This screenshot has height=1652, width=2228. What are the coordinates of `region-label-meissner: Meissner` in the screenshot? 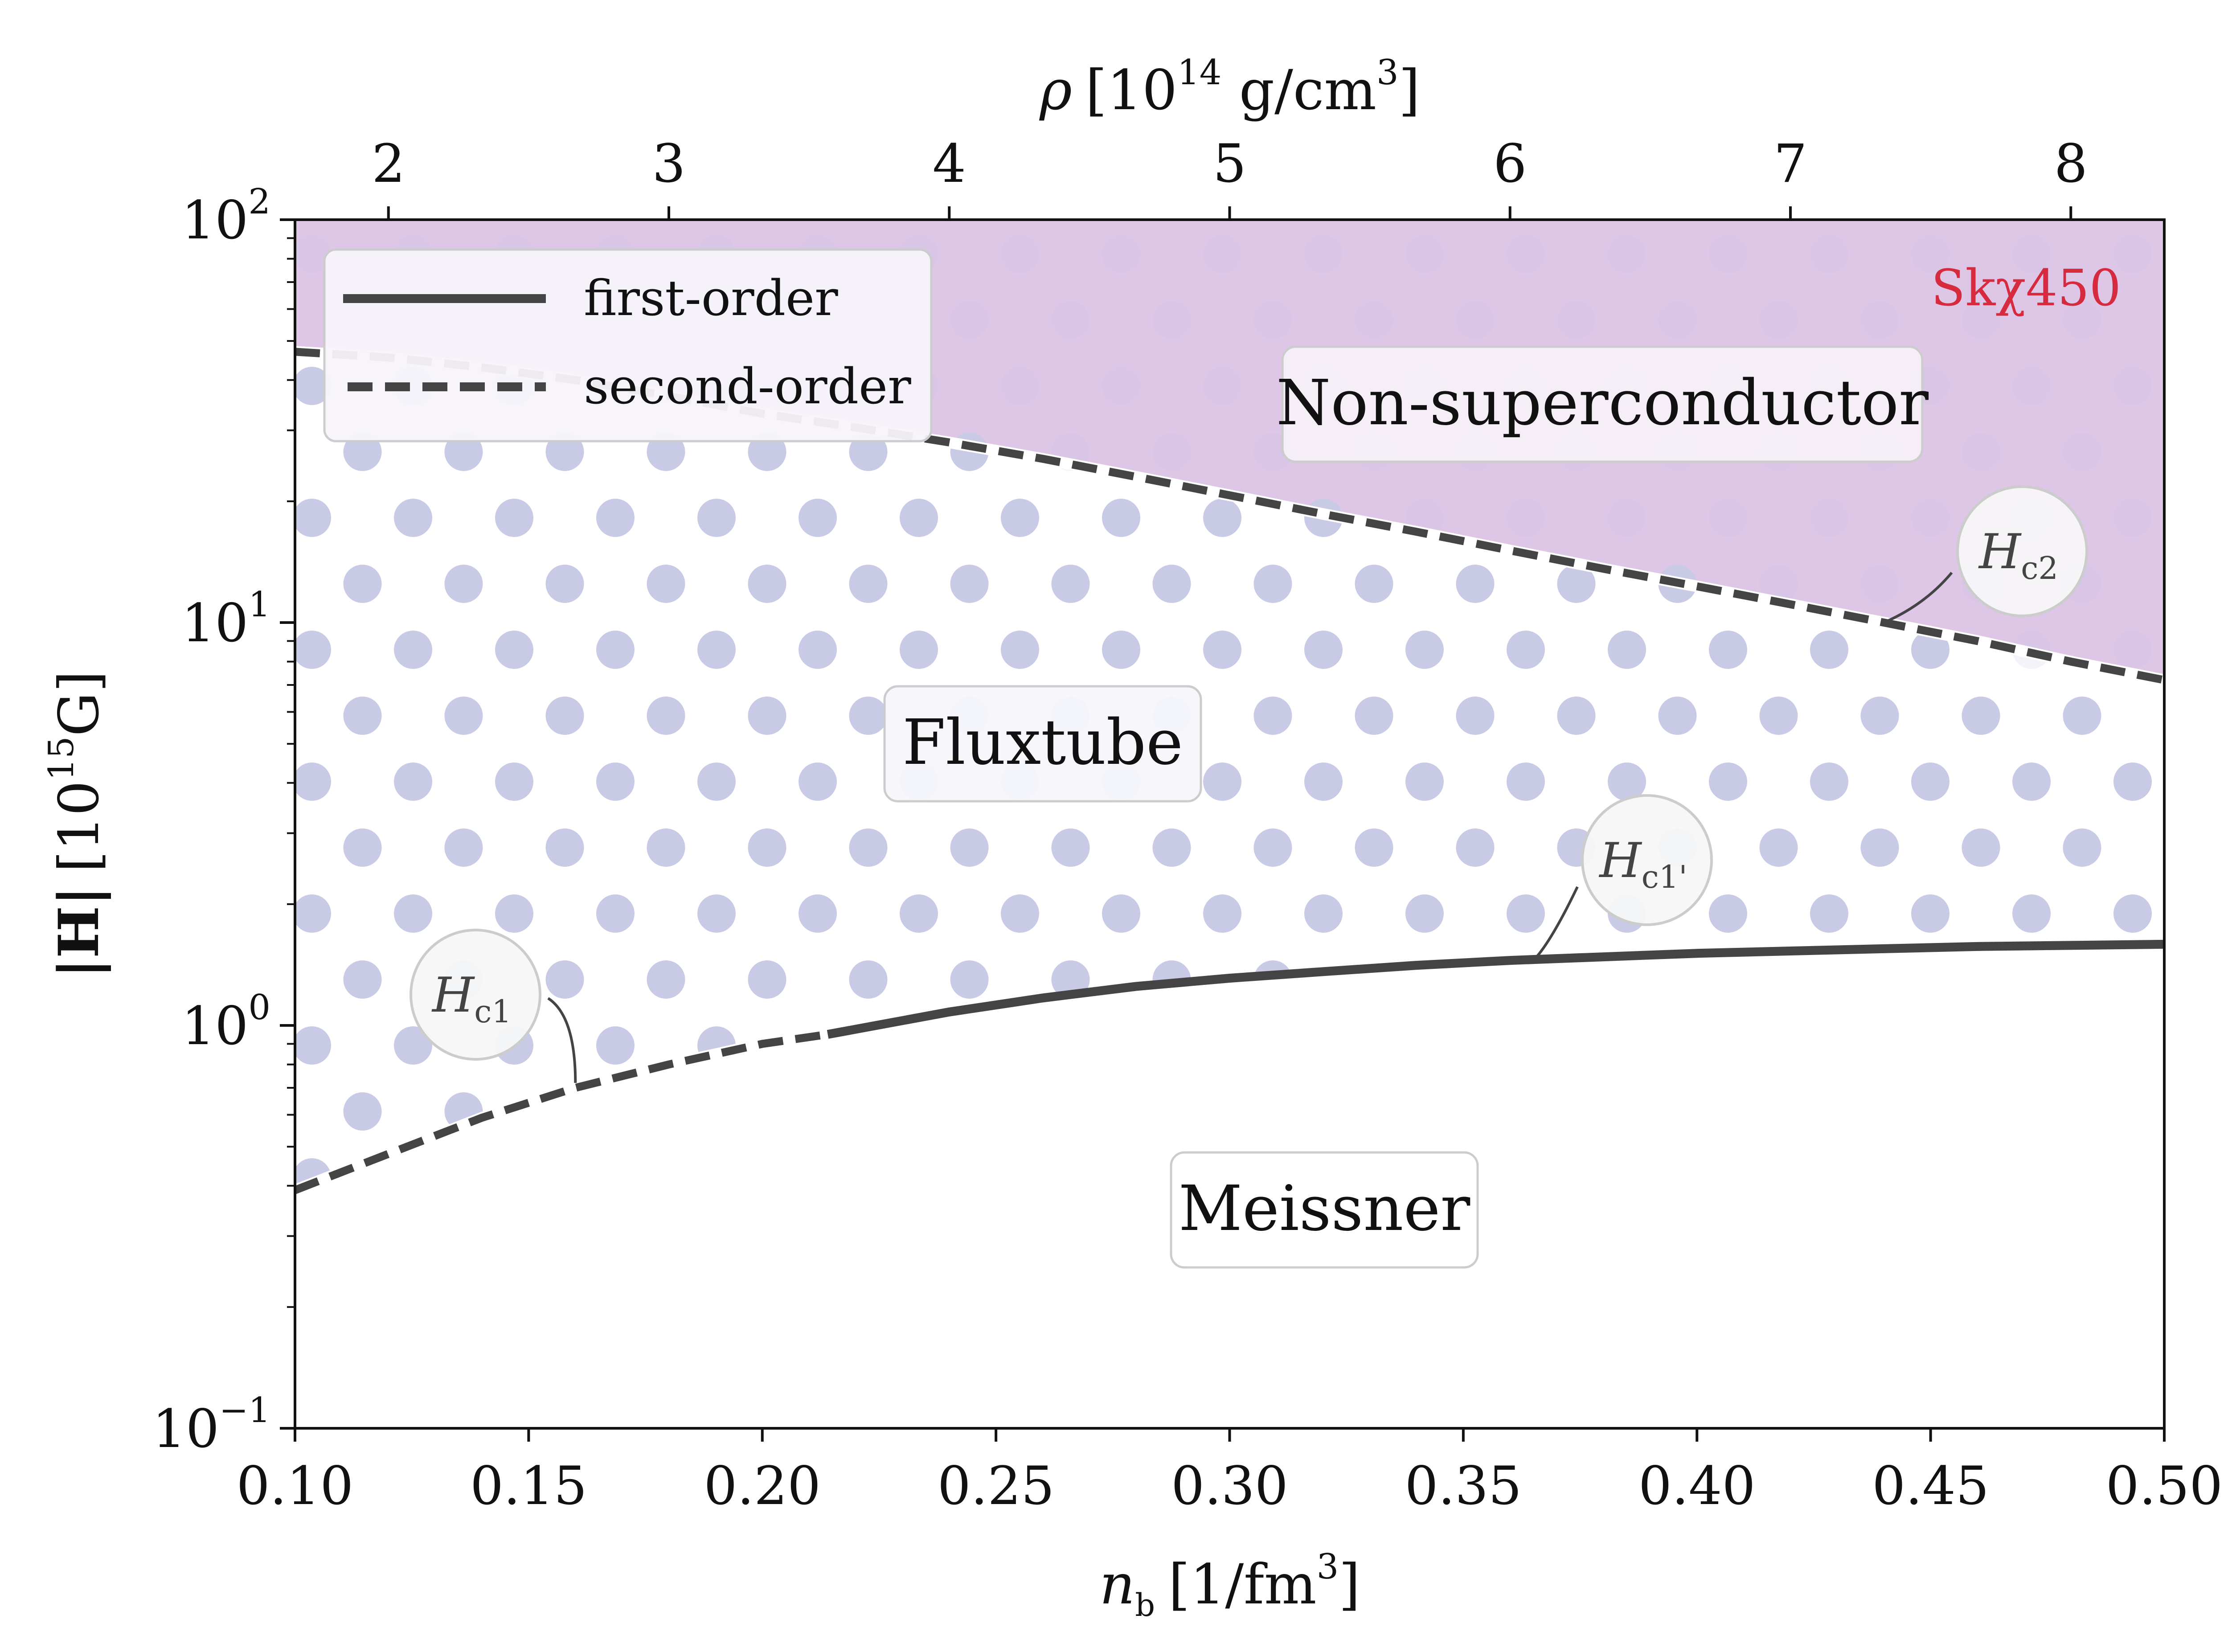 It's located at (1324, 1210).